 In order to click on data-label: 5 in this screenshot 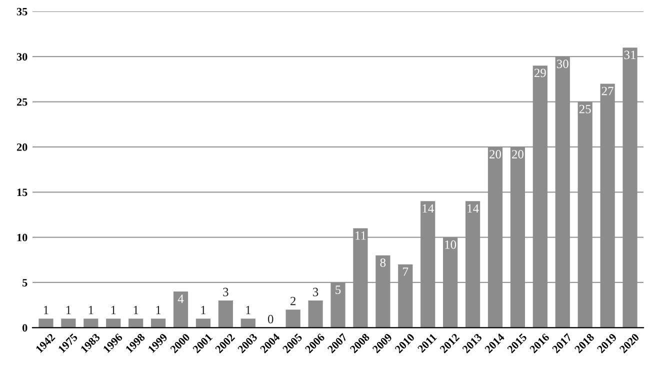, I will do `click(338, 290)`.